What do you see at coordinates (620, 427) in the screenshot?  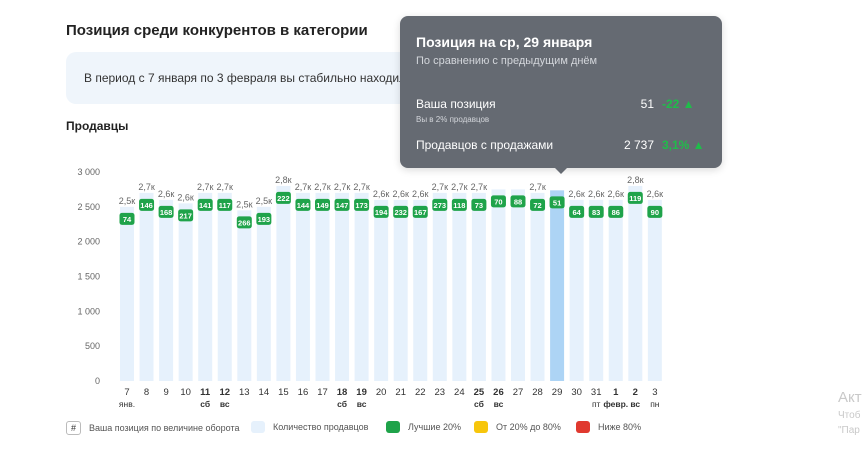 I see `legend-low-label: Ниже 80%` at bounding box center [620, 427].